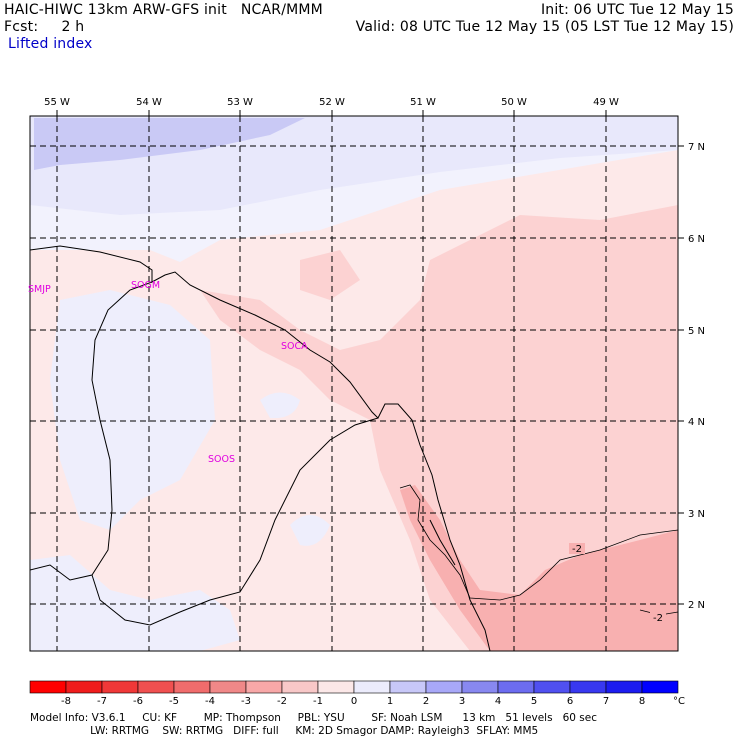 Image resolution: width=740 pixels, height=740 pixels. What do you see at coordinates (637, 10) in the screenshot?
I see `init-time: Init: 06 UTC Tue 12 May 15` at bounding box center [637, 10].